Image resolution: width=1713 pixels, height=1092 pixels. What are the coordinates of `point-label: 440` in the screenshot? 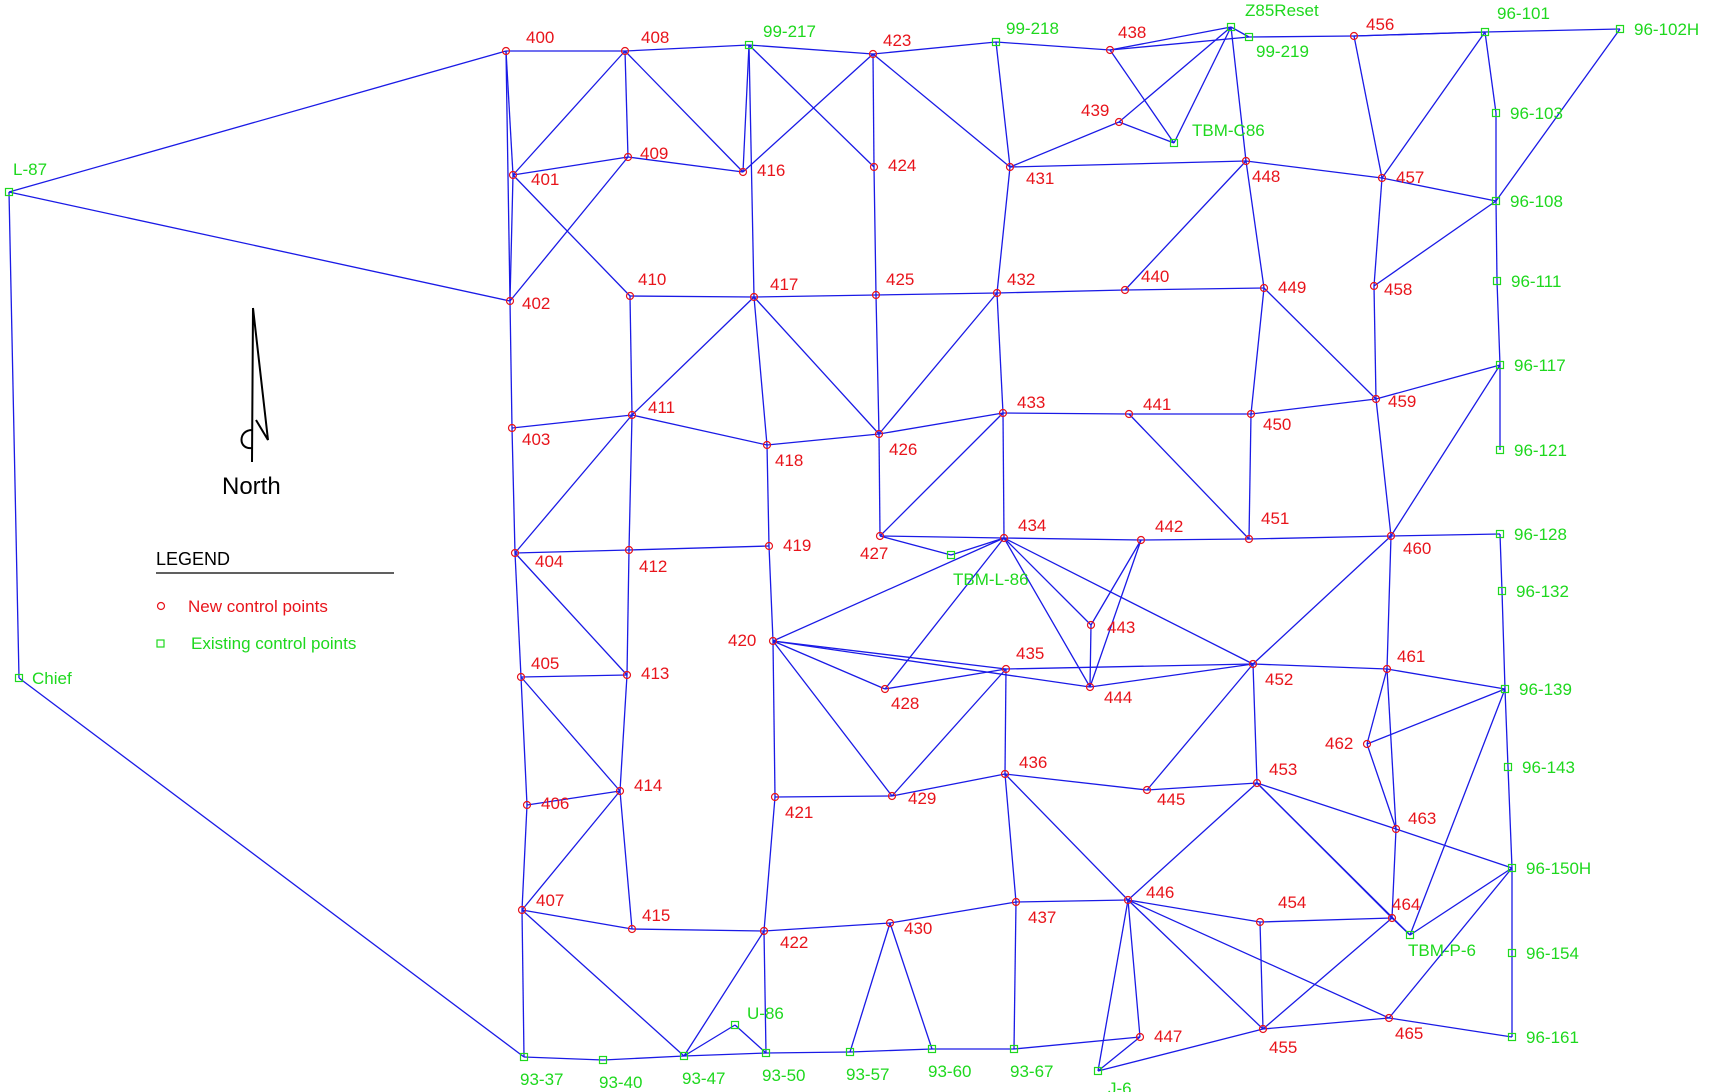 It's located at (1155, 276).